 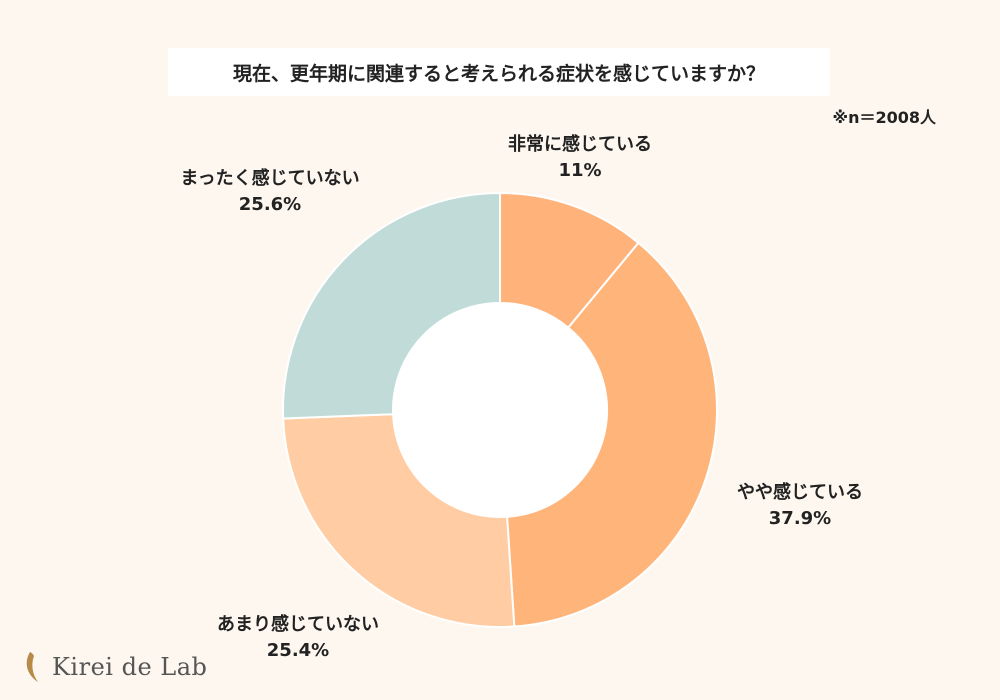 What do you see at coordinates (298, 624) in the screenshot?
I see `slice-name: あまり感じていない` at bounding box center [298, 624].